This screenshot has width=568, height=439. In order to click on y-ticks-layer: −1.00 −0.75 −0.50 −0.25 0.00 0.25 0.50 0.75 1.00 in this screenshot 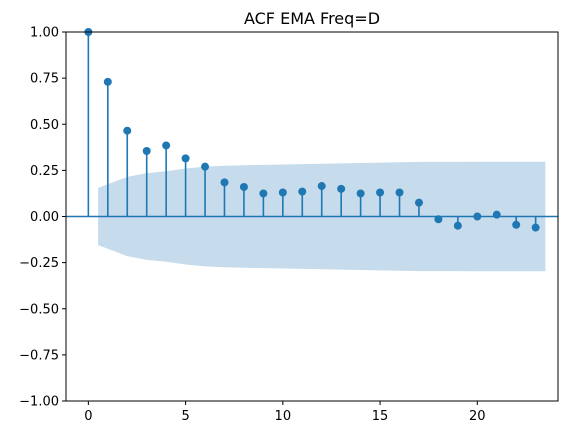, I will do `click(42, 218)`.